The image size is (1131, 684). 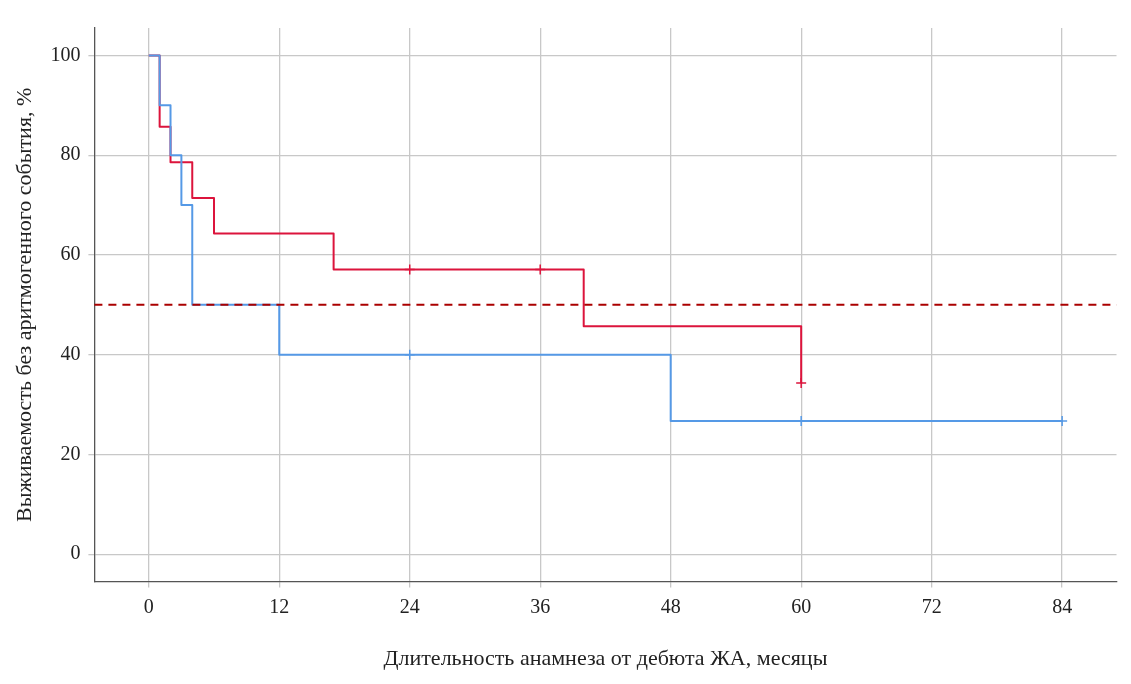 What do you see at coordinates (148, 605) in the screenshot?
I see `x-tick-label: 0` at bounding box center [148, 605].